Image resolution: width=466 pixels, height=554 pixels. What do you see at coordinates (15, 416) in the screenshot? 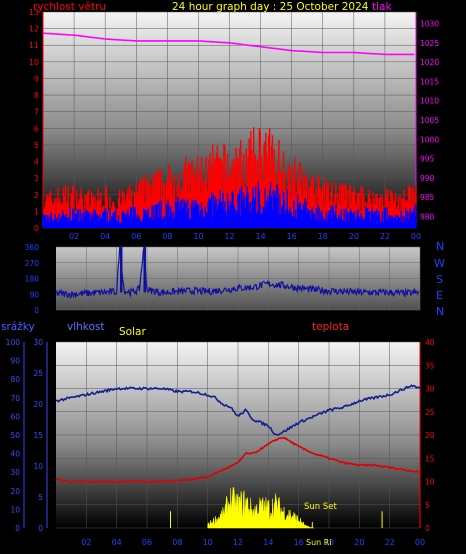
I see `rain-tick-label: 60` at bounding box center [15, 416].